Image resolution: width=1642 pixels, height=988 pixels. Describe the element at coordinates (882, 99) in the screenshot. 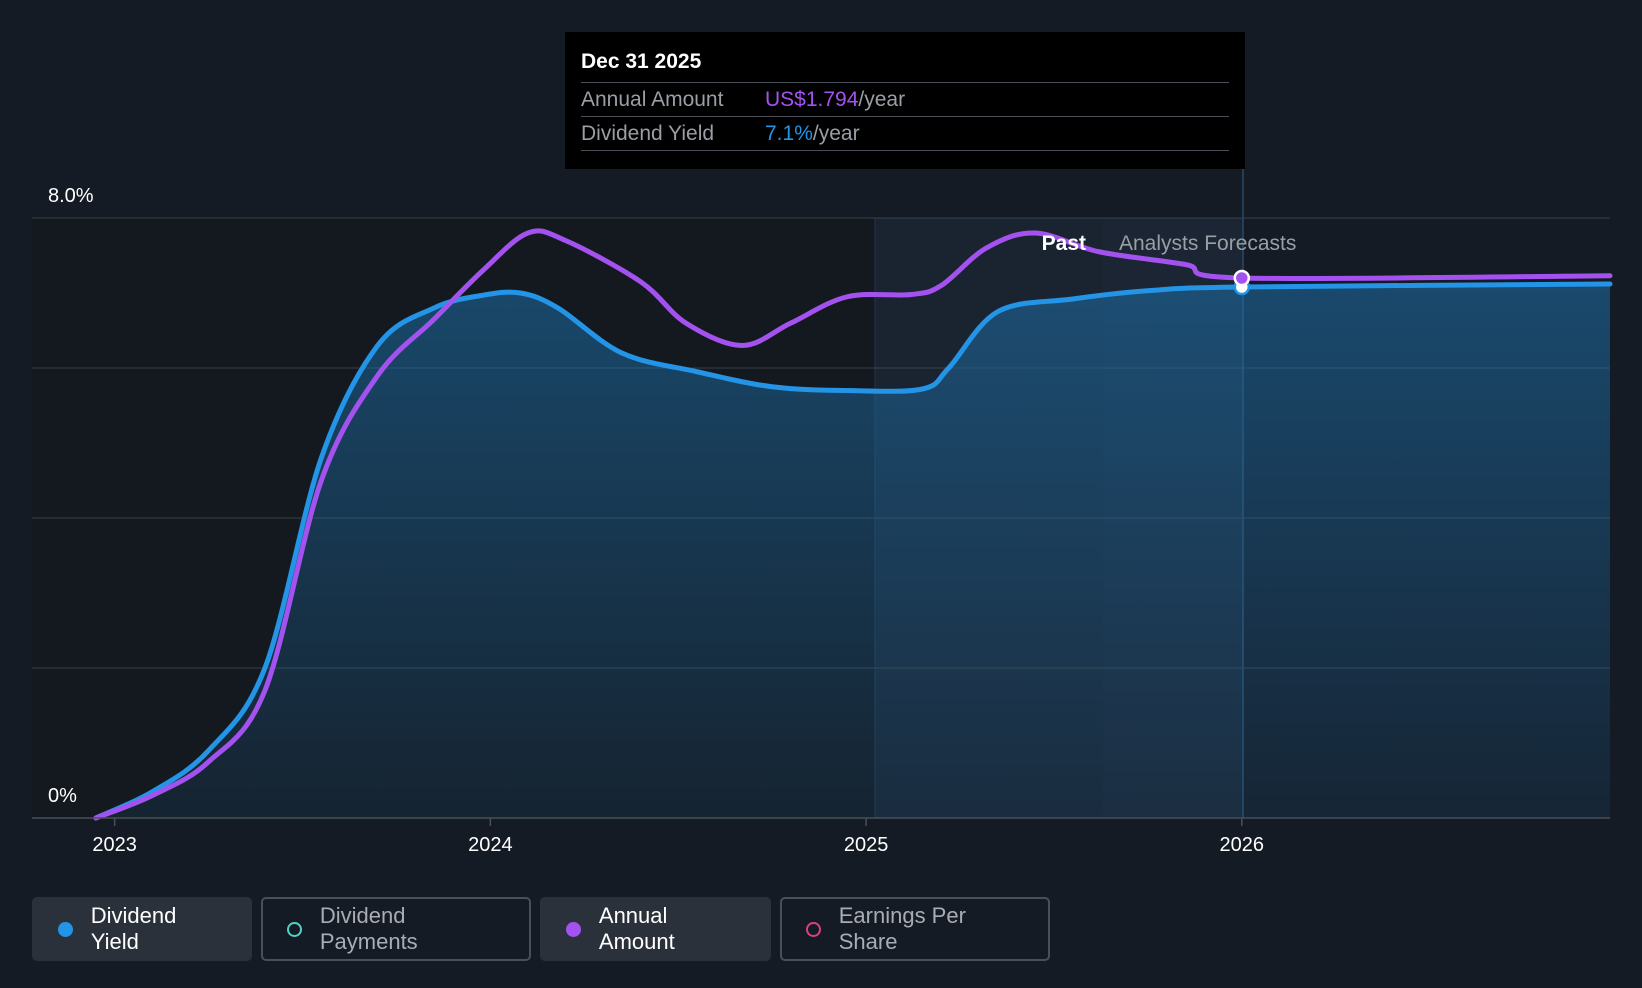

I see `tooltip-annual-amount-unit: /year` at that location.